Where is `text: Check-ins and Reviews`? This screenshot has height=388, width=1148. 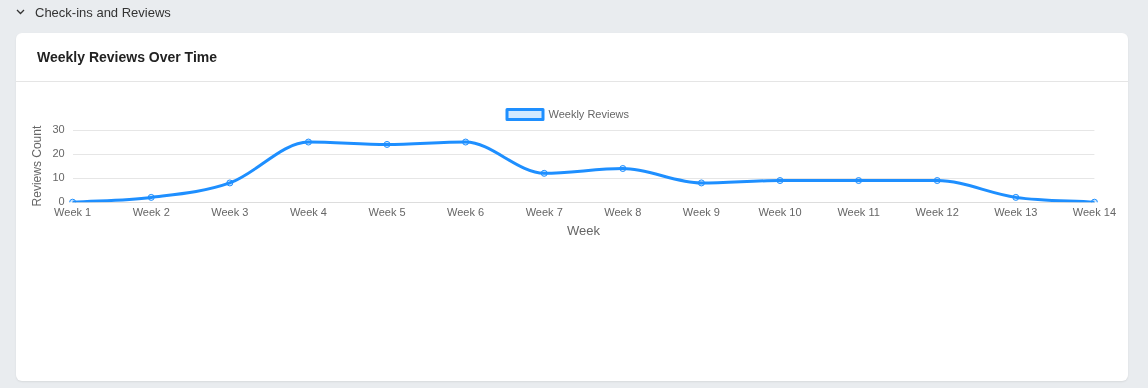 text: Check-ins and Reviews is located at coordinates (103, 12).